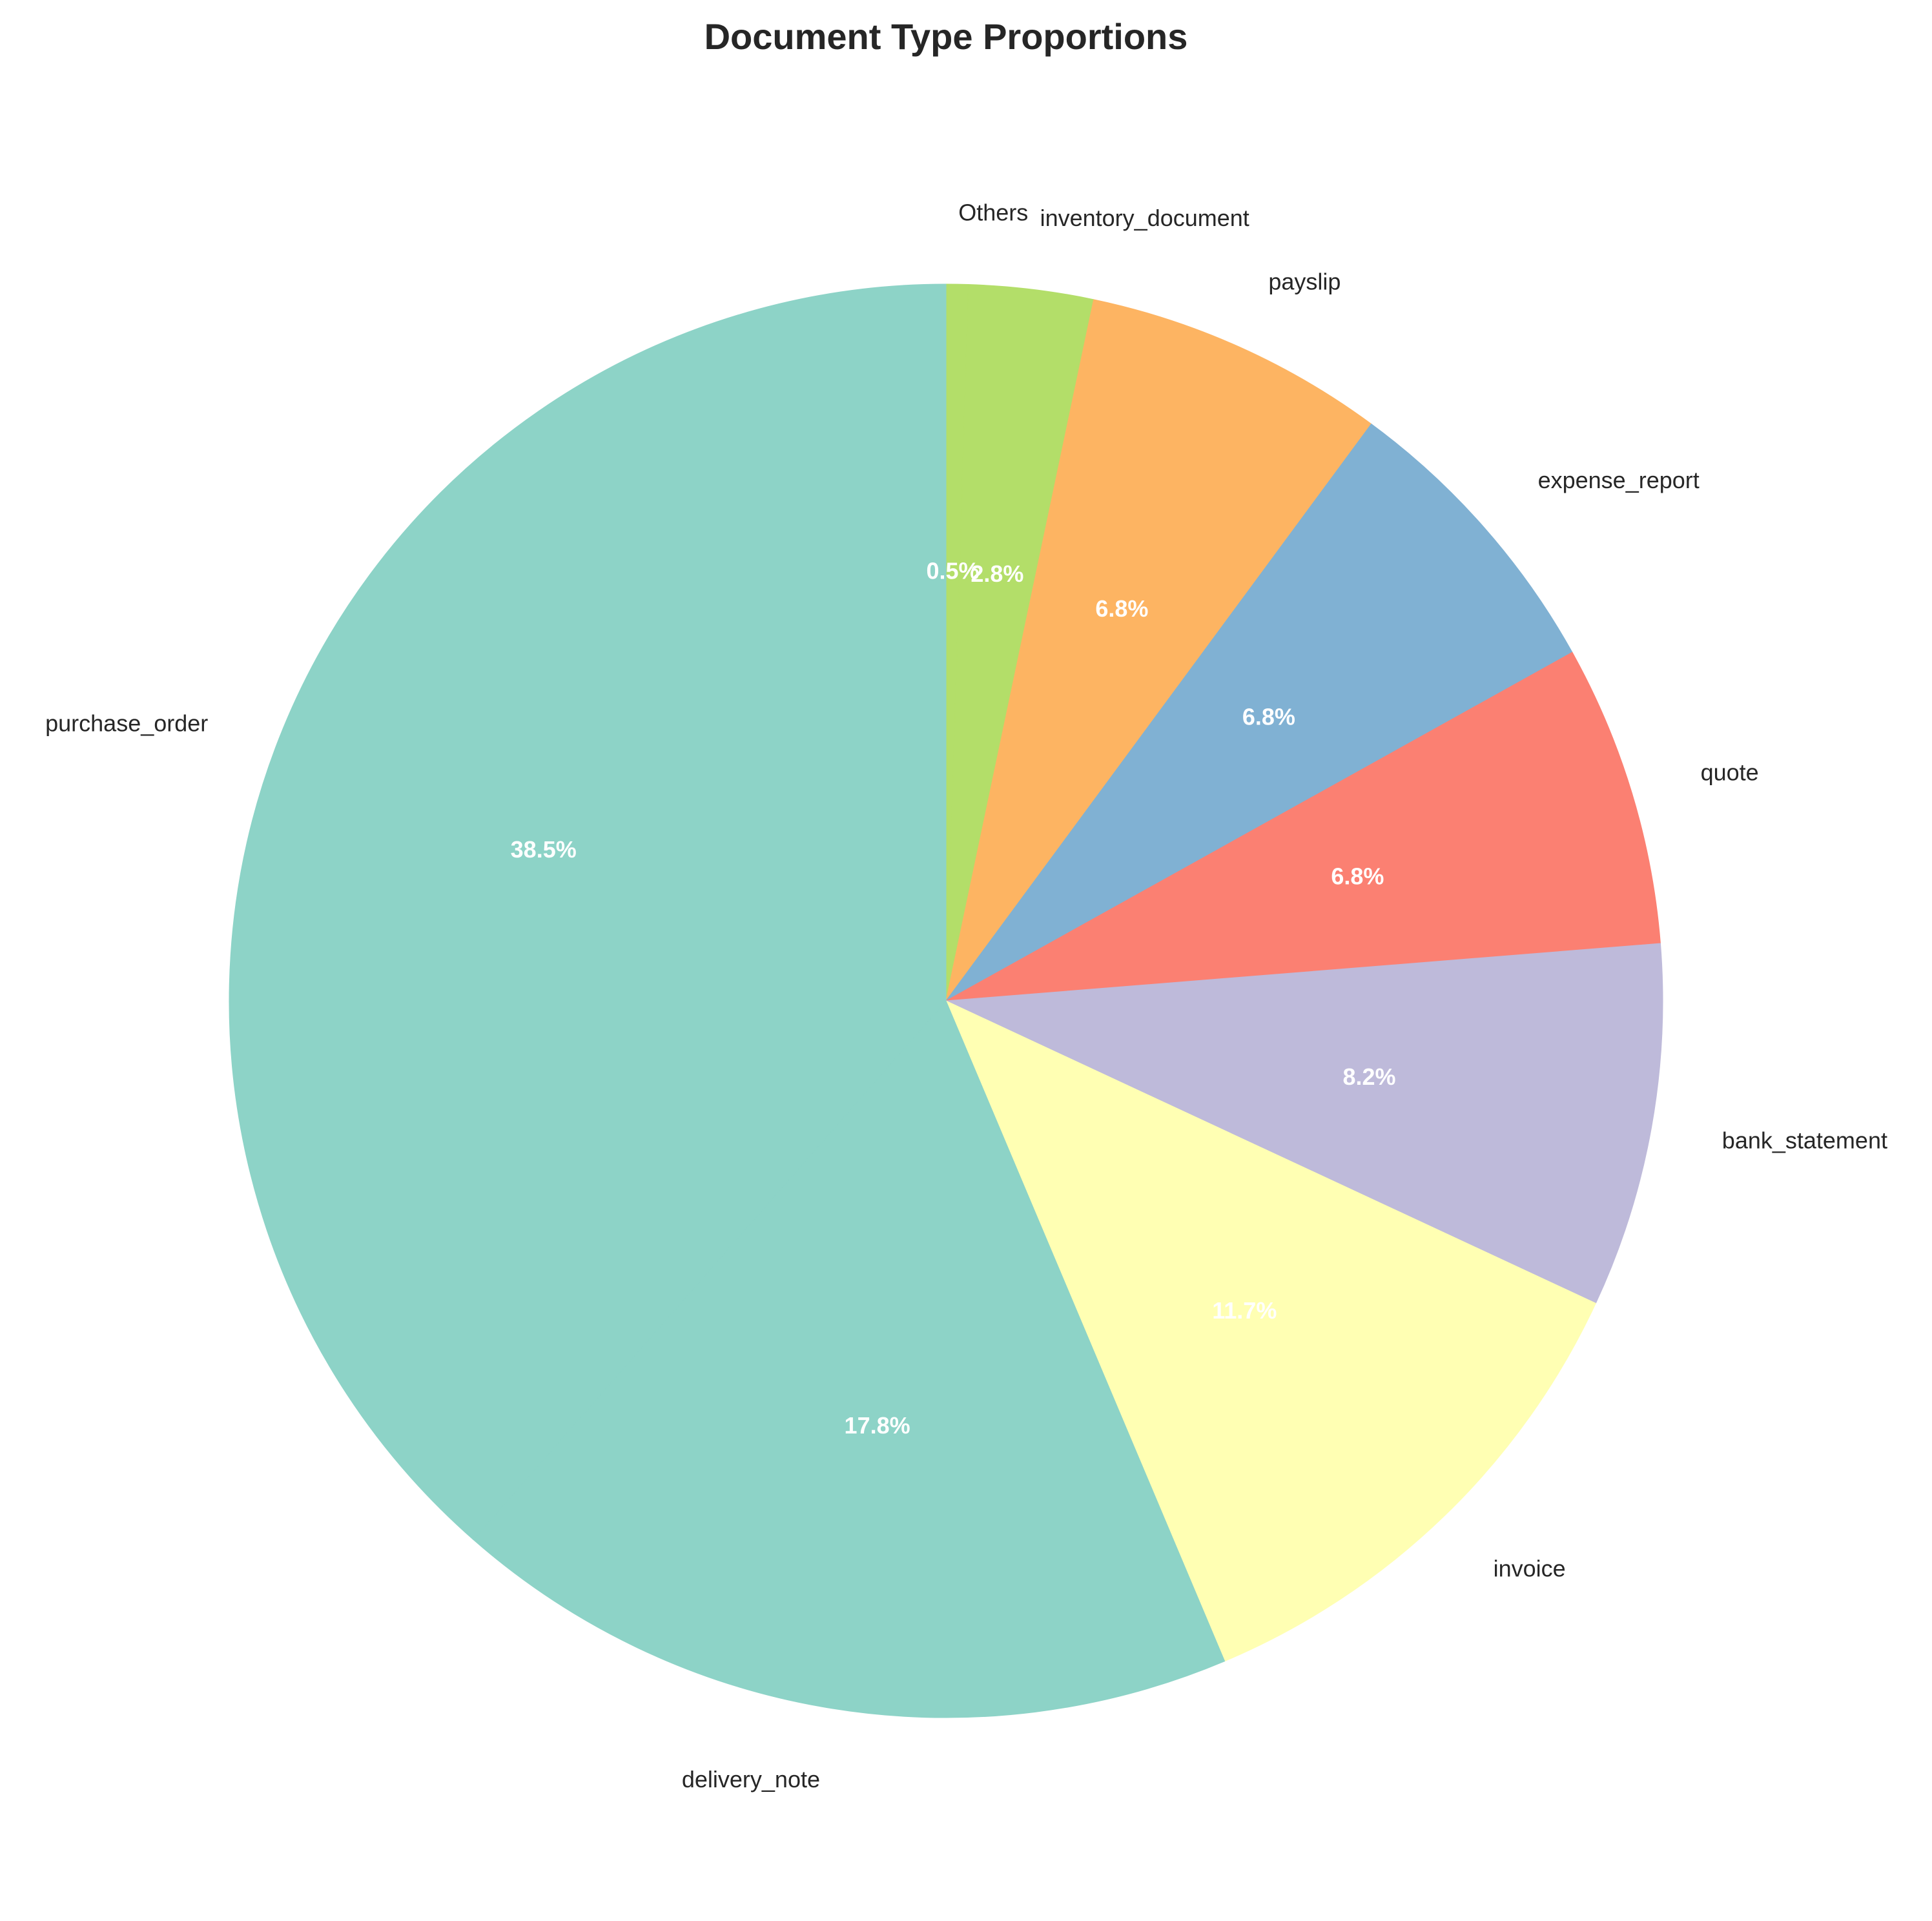 The height and width of the screenshot is (1921, 1932). I want to click on pie-slice-expense-report, so click(1259, 712).